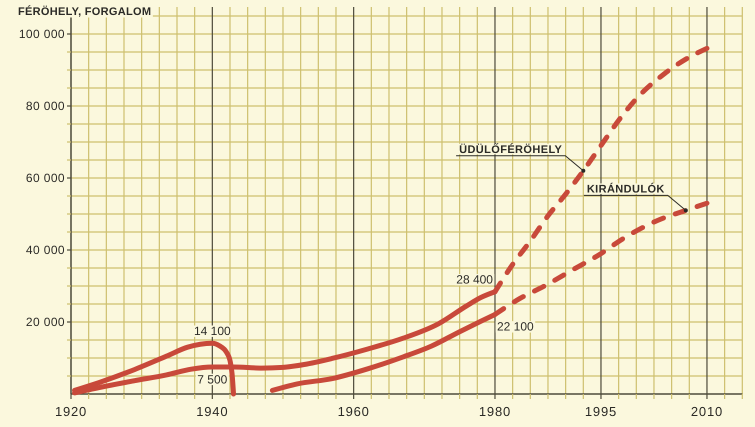 The width and height of the screenshot is (755, 427). What do you see at coordinates (475, 279) in the screenshot?
I see `data-label: 28 400` at bounding box center [475, 279].